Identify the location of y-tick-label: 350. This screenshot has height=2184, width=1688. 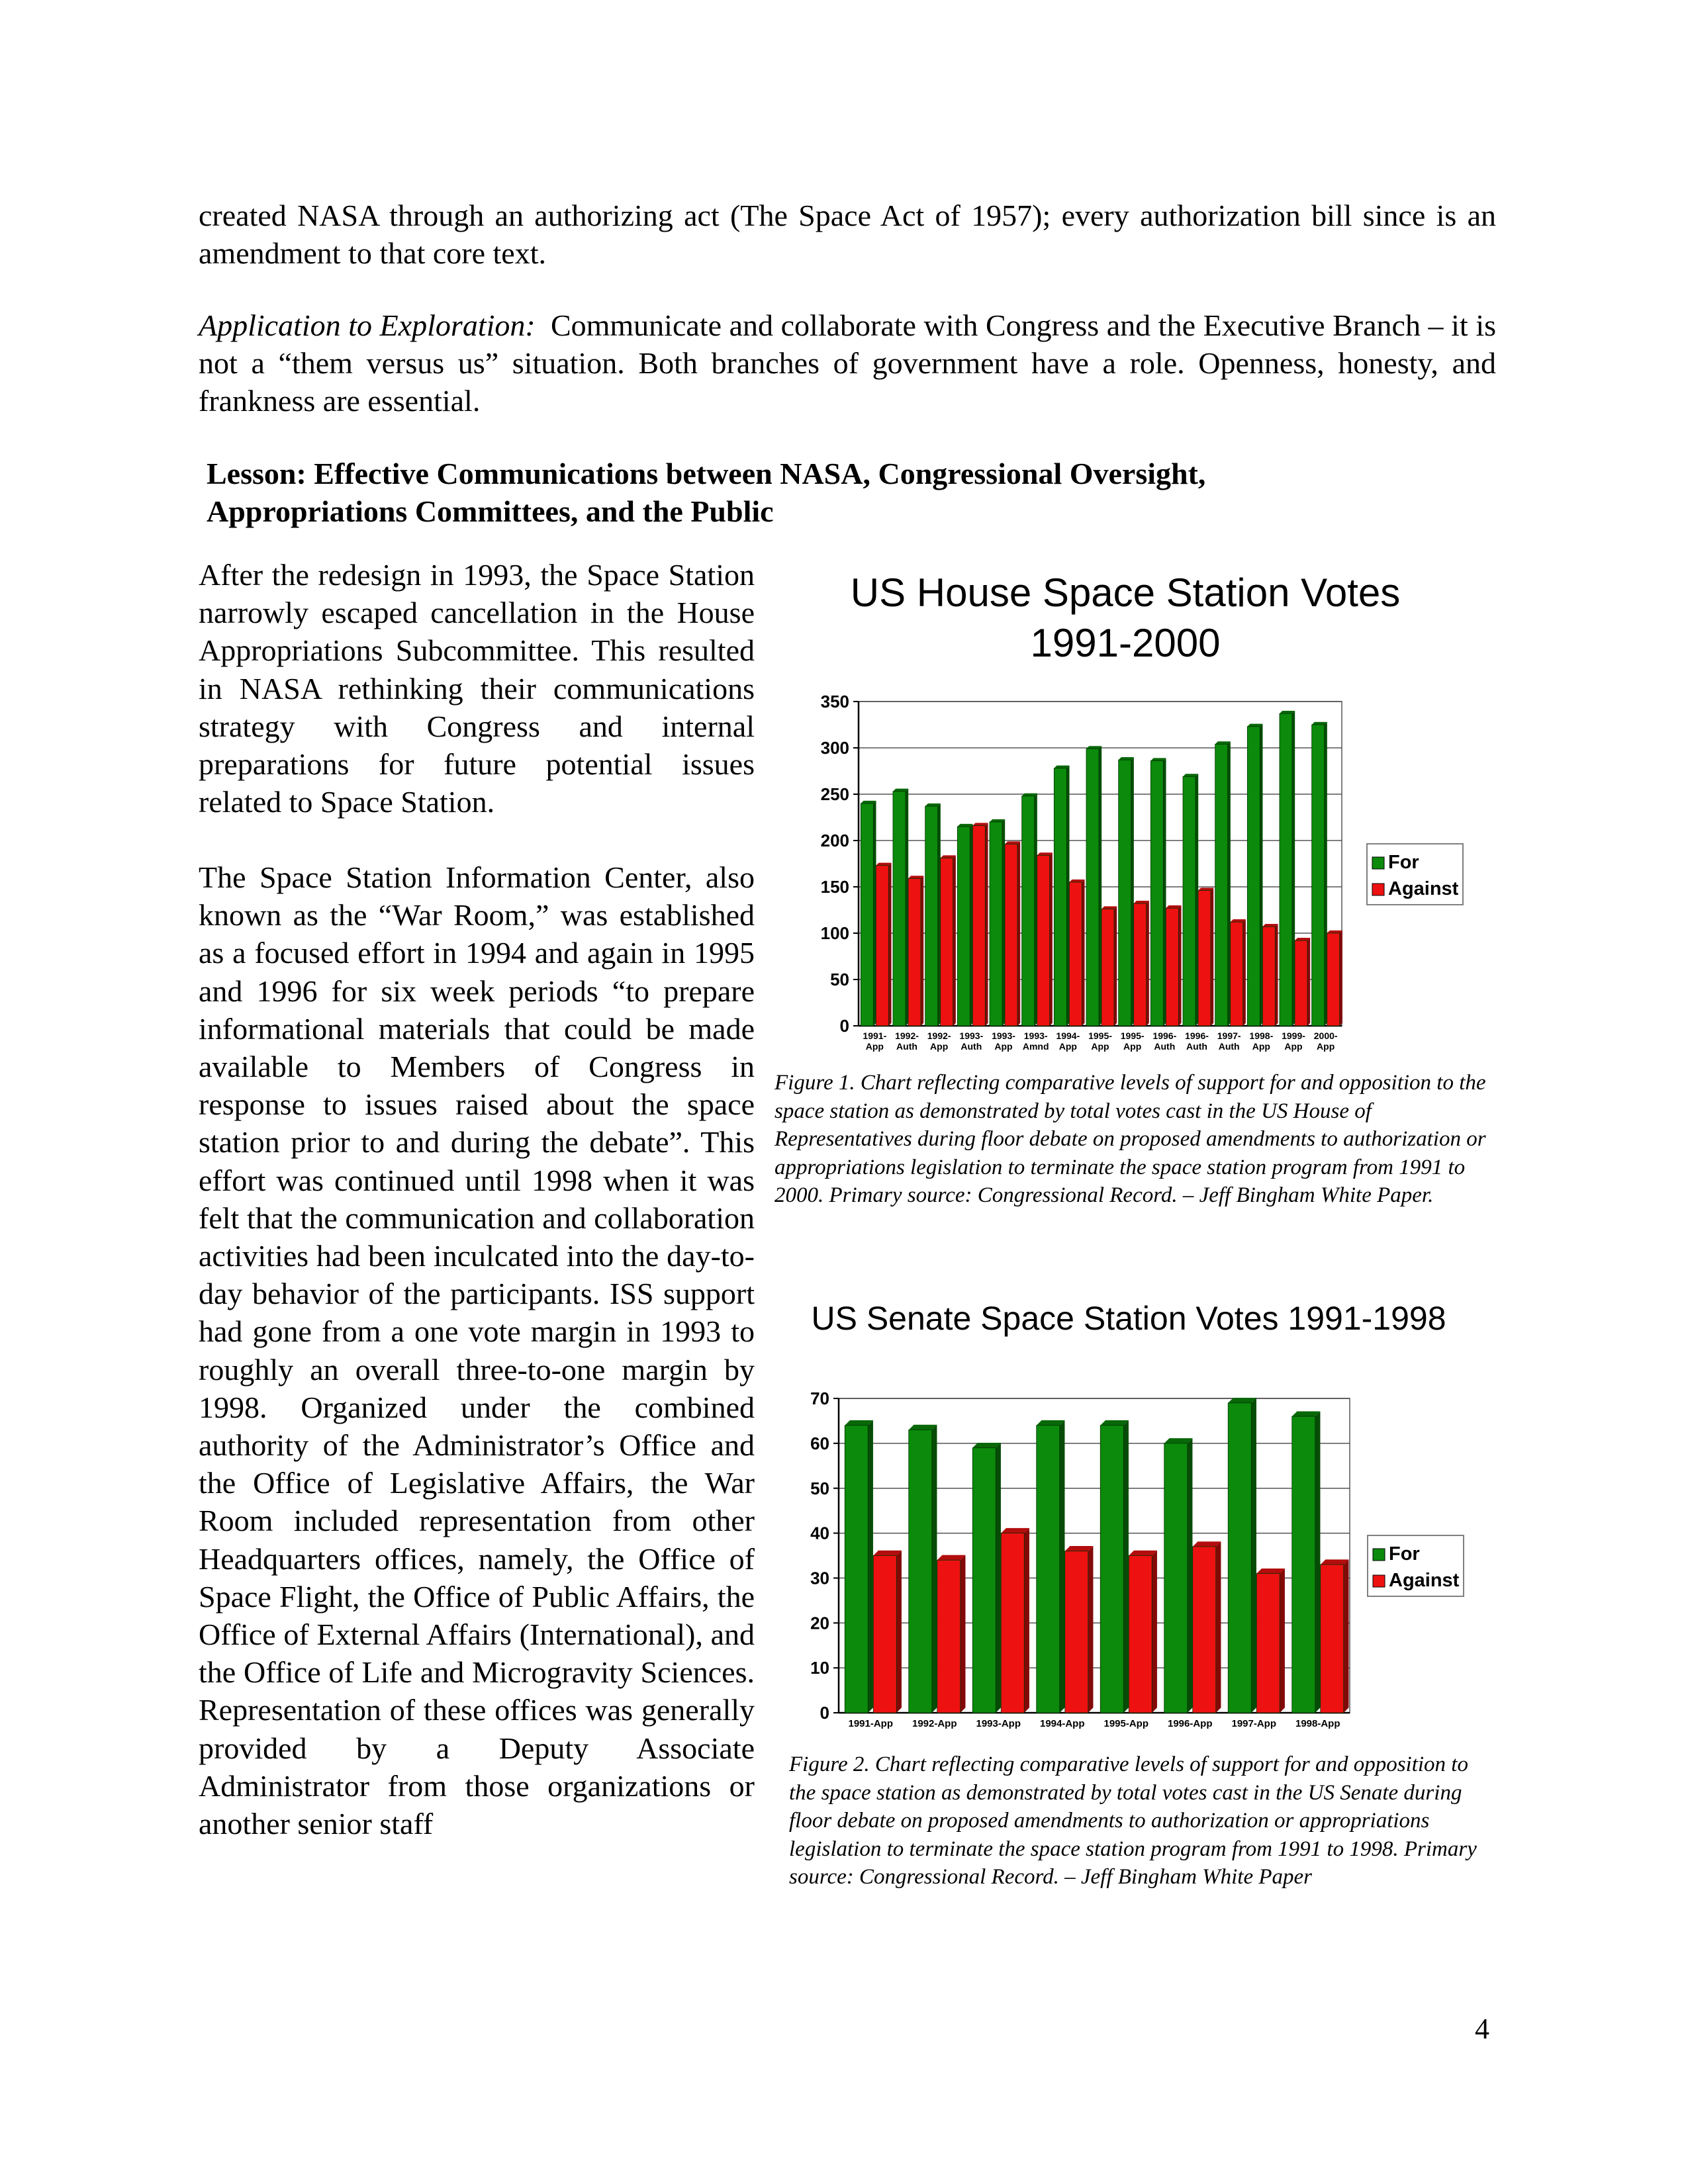
(835, 701).